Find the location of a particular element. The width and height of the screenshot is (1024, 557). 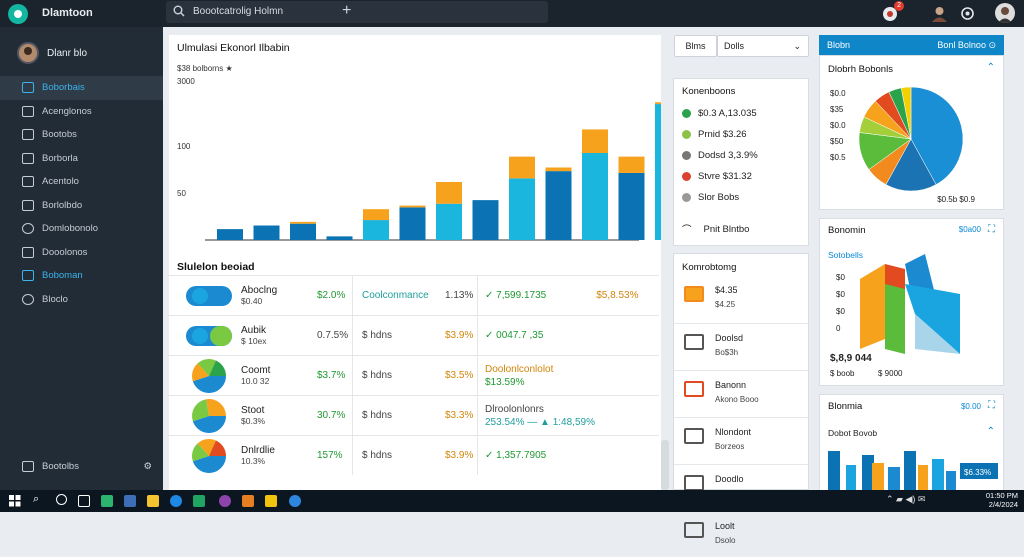

gear-icon: ⚙ is located at coordinates (147, 466).